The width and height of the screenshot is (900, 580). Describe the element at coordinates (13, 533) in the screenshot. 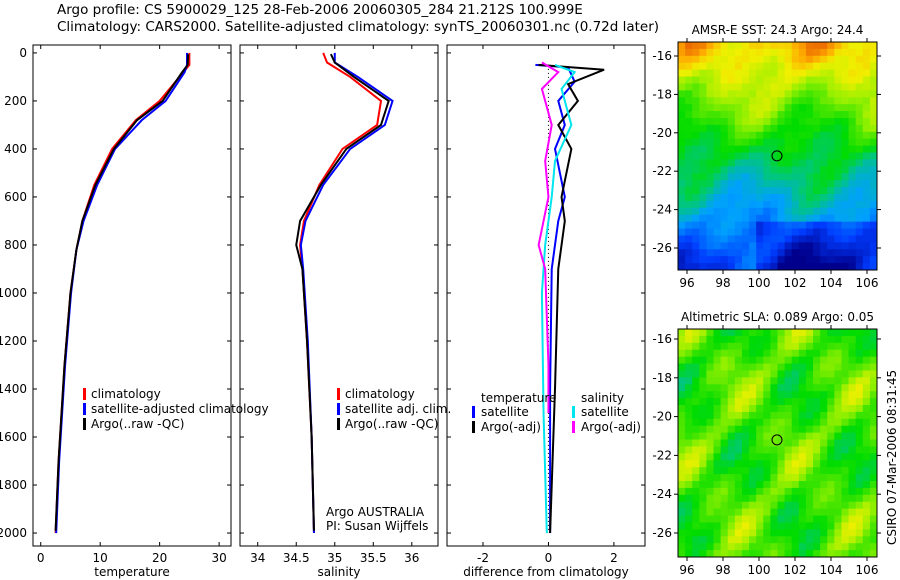

I see `y-tick-label: 2000` at that location.